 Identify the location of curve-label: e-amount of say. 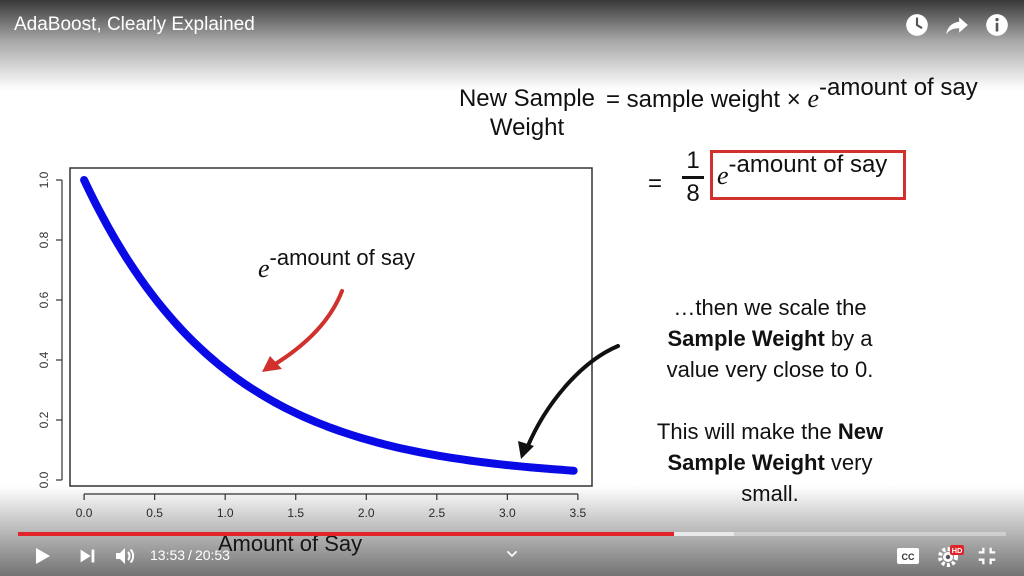
(336, 264).